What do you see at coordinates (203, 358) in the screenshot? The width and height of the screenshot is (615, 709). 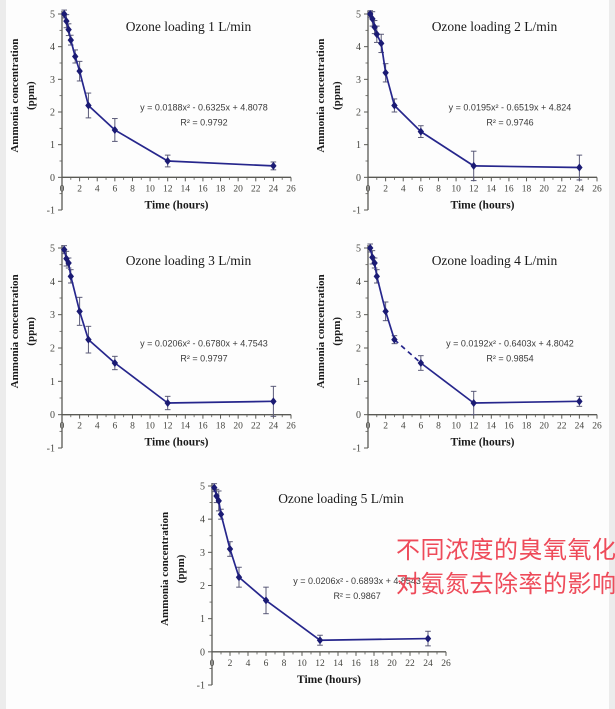 I see `fit-r-squared: R² = 0.9797` at bounding box center [203, 358].